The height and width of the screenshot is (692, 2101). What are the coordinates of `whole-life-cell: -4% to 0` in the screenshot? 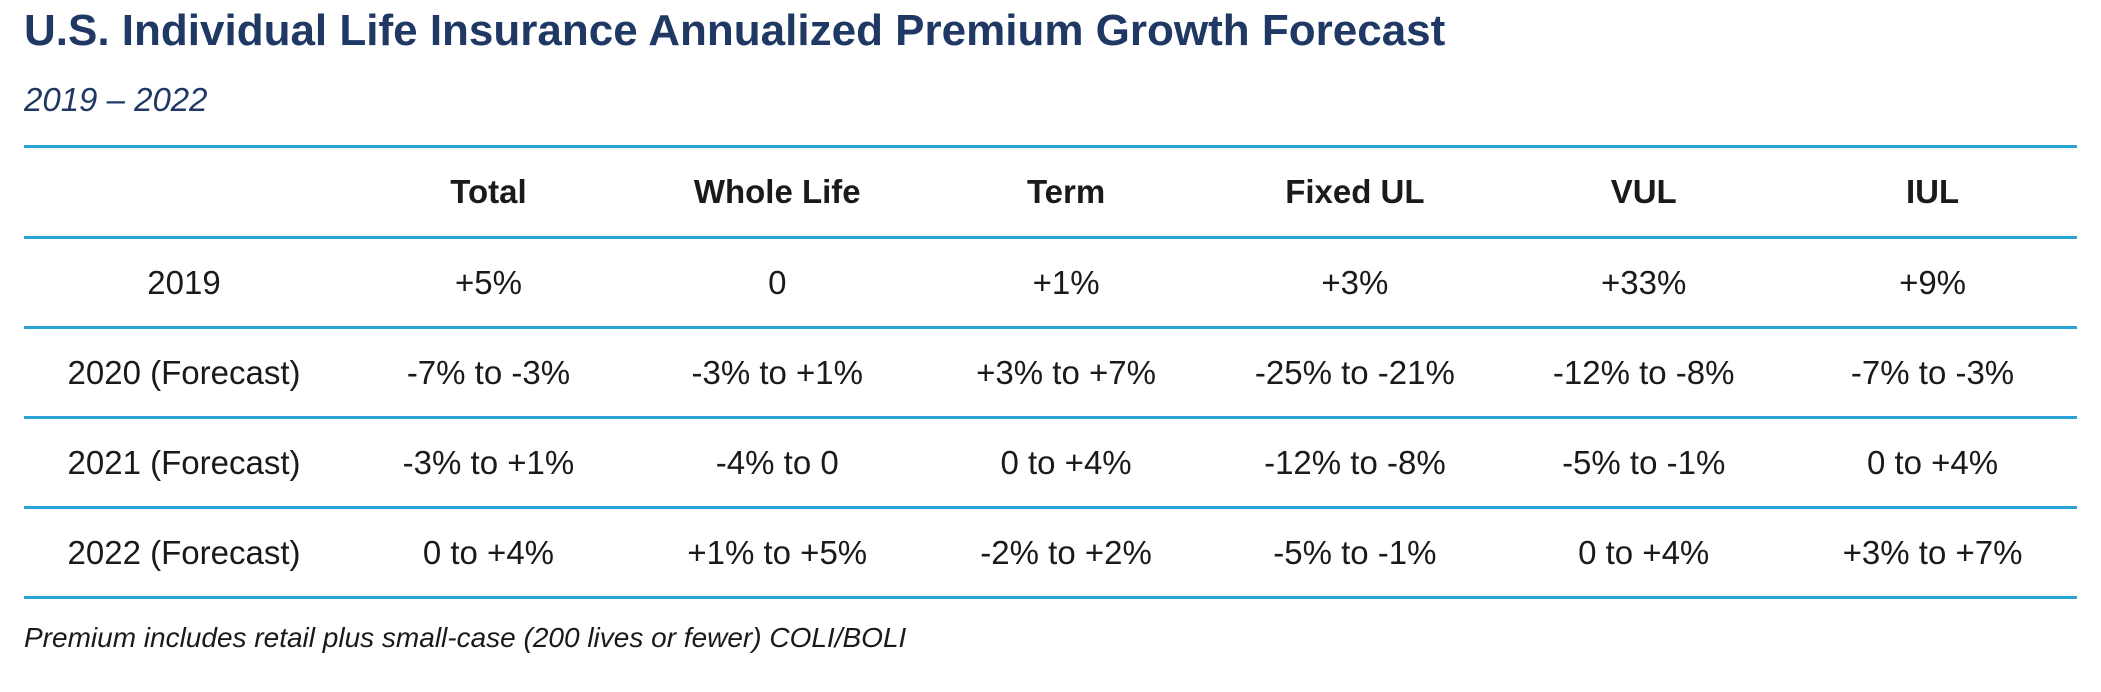 It's located at (777, 462).